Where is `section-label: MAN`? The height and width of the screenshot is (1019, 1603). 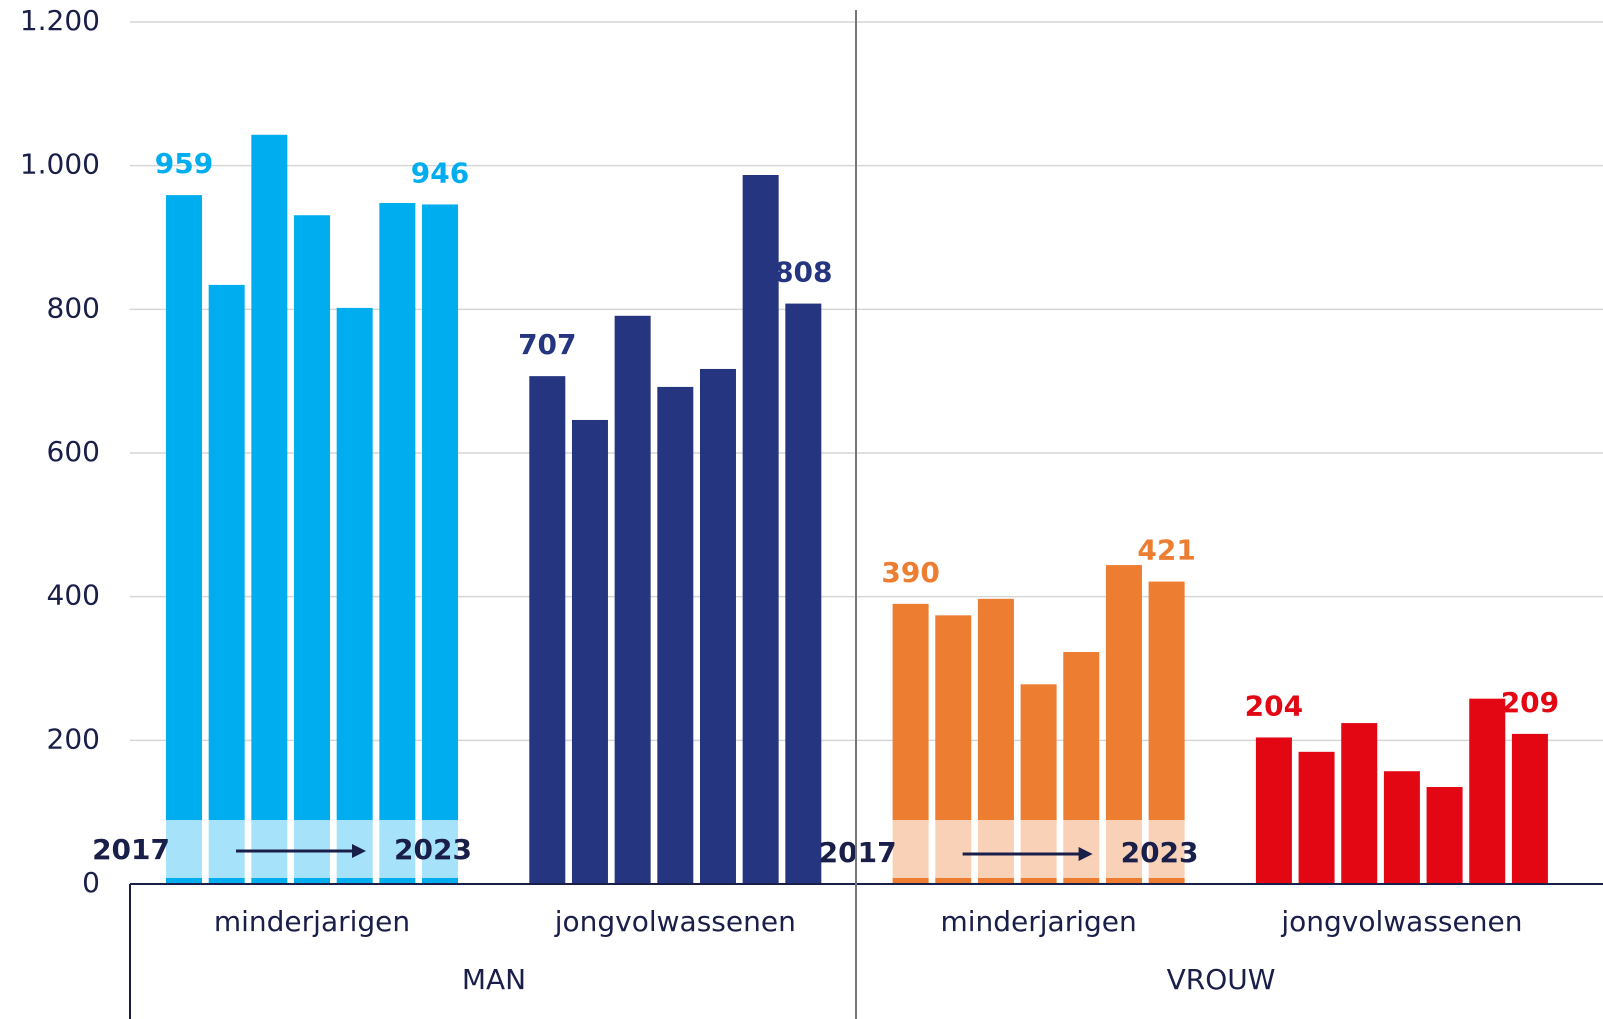 section-label: MAN is located at coordinates (494, 979).